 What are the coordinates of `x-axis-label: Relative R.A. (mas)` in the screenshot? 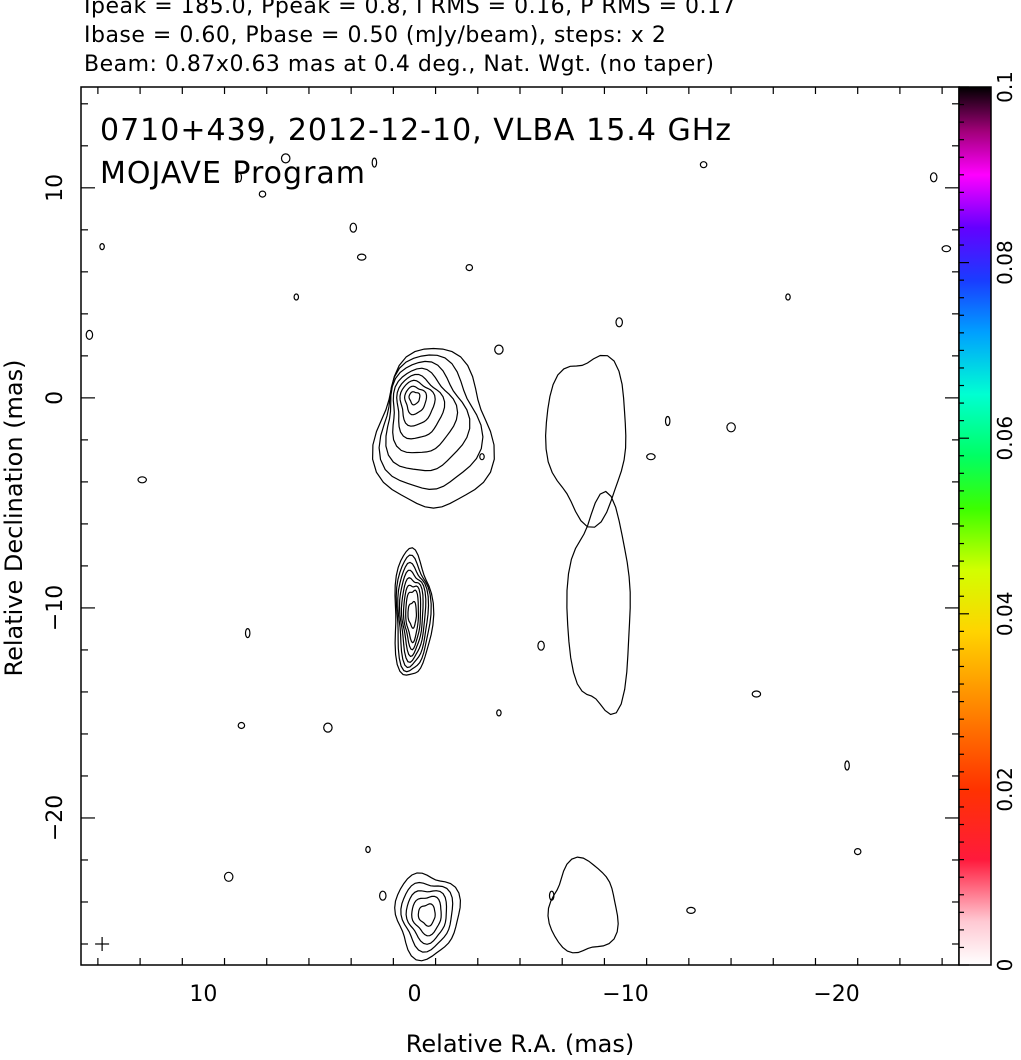 It's located at (520, 1044).